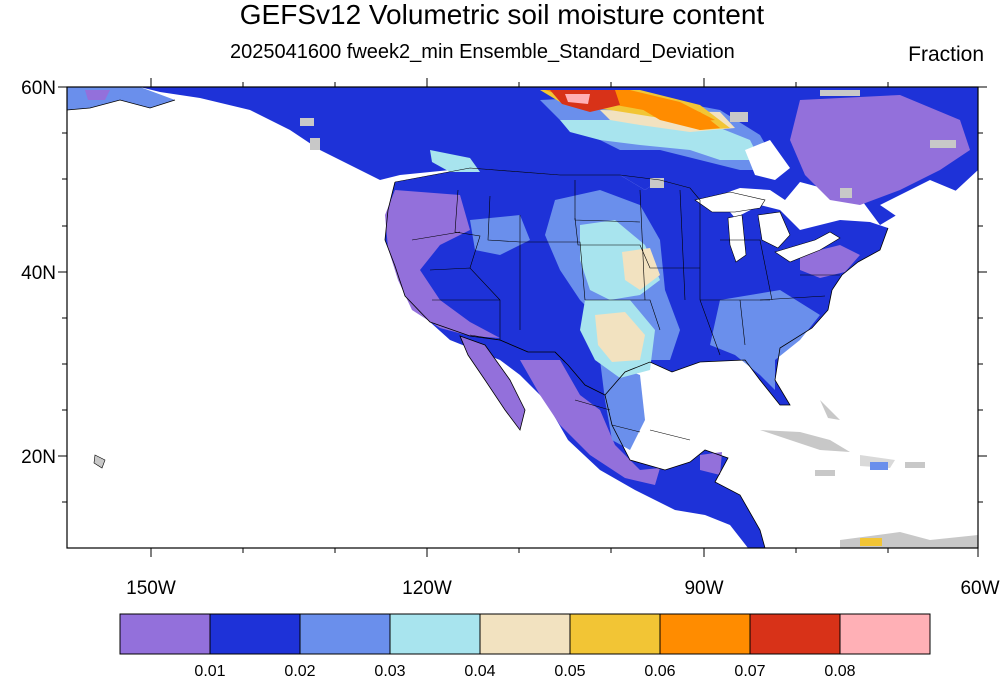 The width and height of the screenshot is (1004, 680). Describe the element at coordinates (389, 671) in the screenshot. I see `colorbar-label: 0.03` at that location.